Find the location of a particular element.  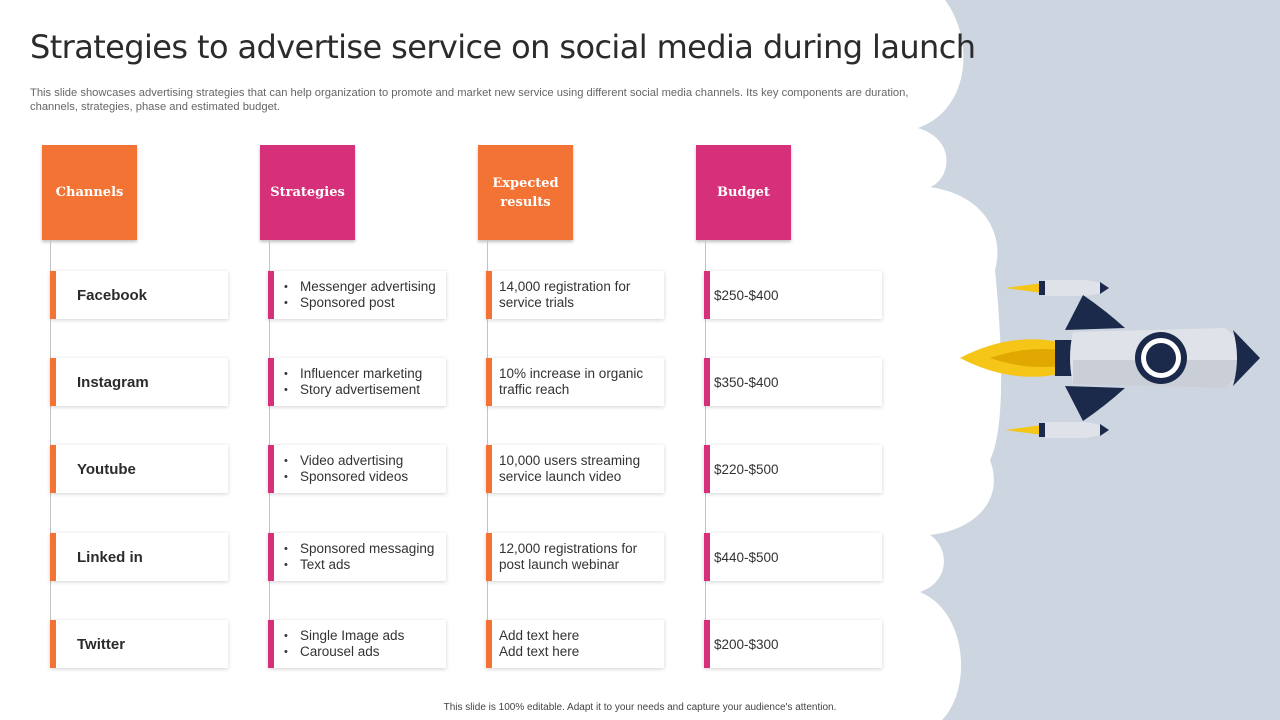

budget-card: $250-$400 is located at coordinates (793, 295).